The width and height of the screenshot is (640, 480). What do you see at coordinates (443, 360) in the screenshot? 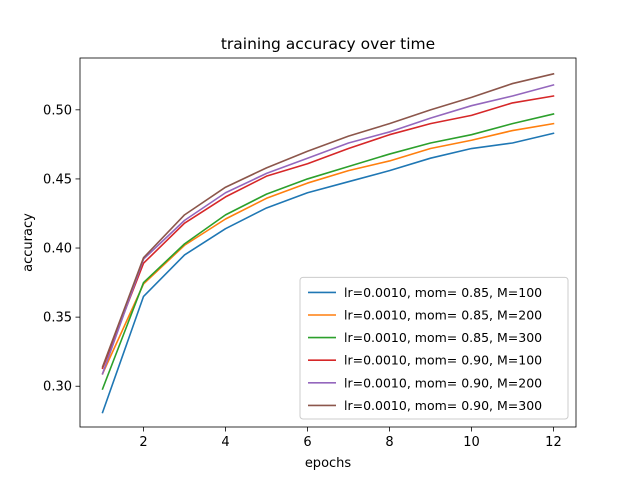
I see `legend-label-4: lr=0.0010, mom= 0.90, M=100` at bounding box center [443, 360].